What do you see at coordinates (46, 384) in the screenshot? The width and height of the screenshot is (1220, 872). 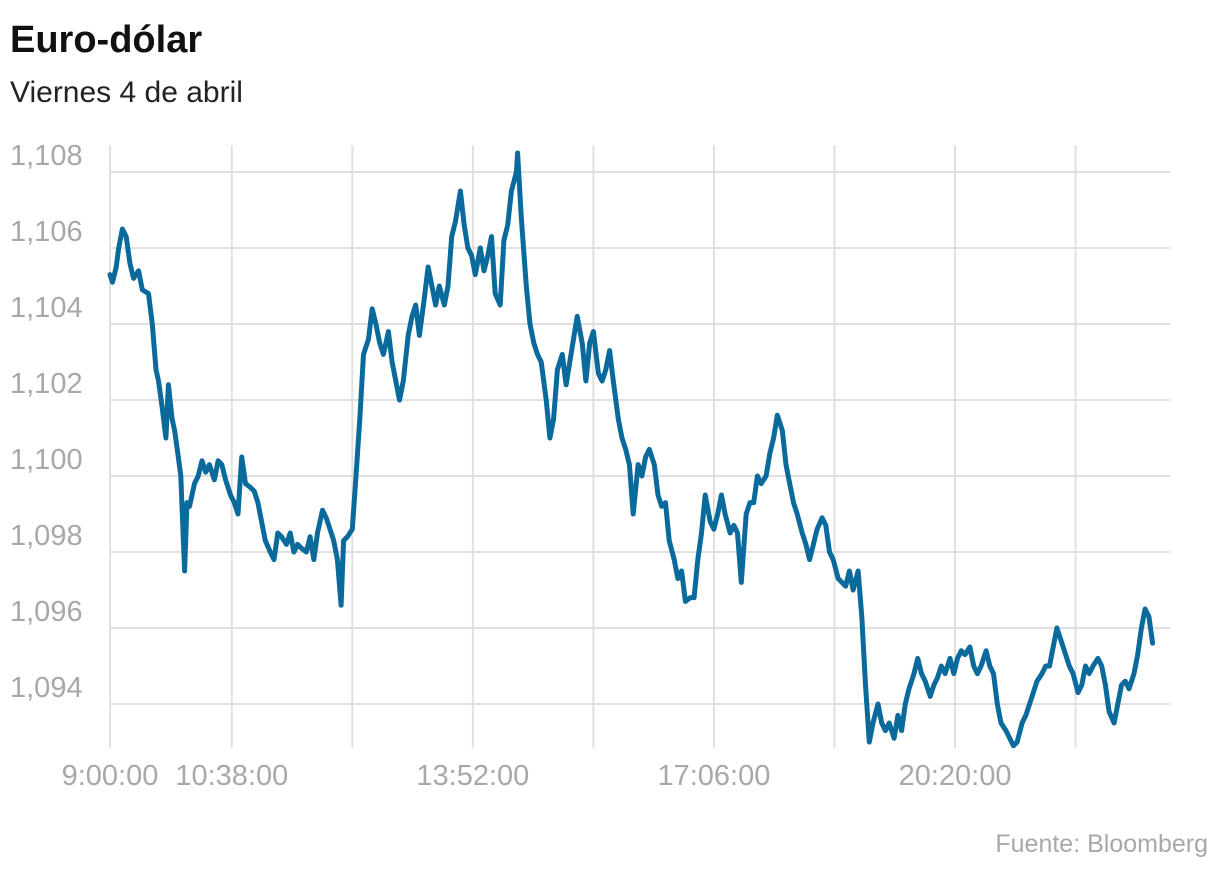 I see `y-tick-label: 1,102` at bounding box center [46, 384].